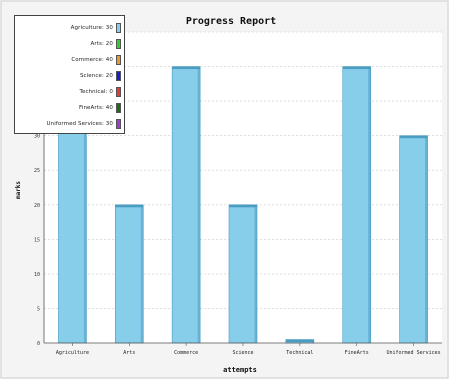  What do you see at coordinates (240, 370) in the screenshot?
I see `x-axis-label: attempts` at bounding box center [240, 370].